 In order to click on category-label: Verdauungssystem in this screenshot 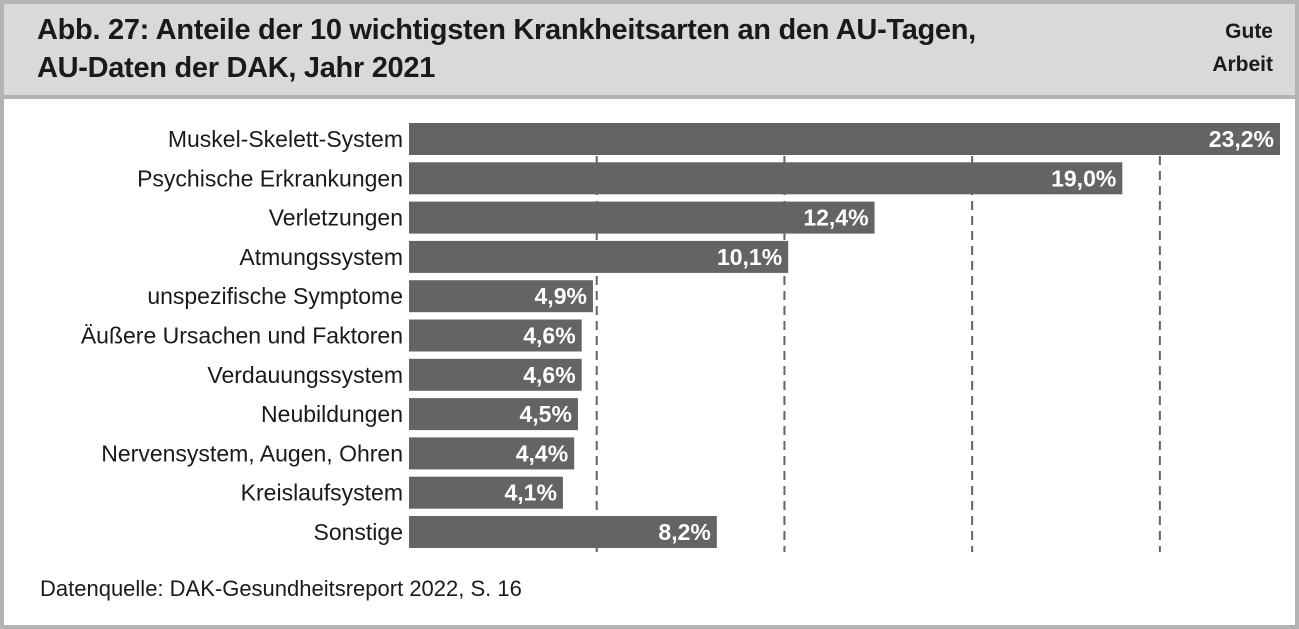, I will do `click(305, 375)`.